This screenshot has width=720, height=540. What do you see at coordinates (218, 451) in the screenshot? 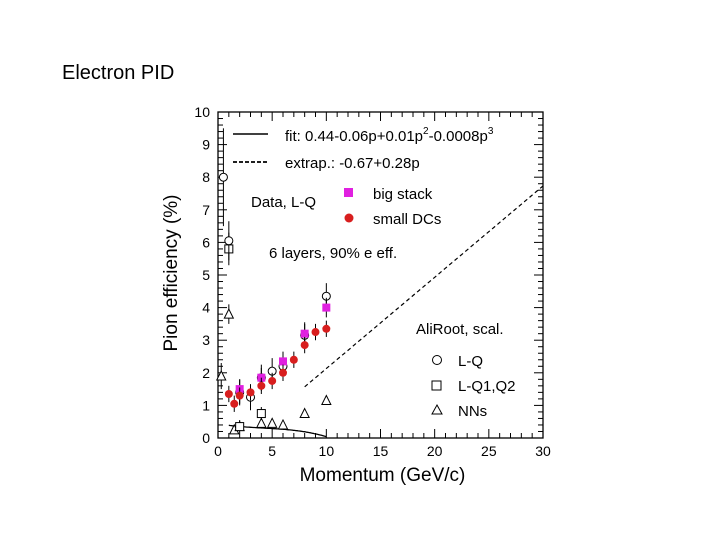
I see `x-tick-label: 0` at bounding box center [218, 451].